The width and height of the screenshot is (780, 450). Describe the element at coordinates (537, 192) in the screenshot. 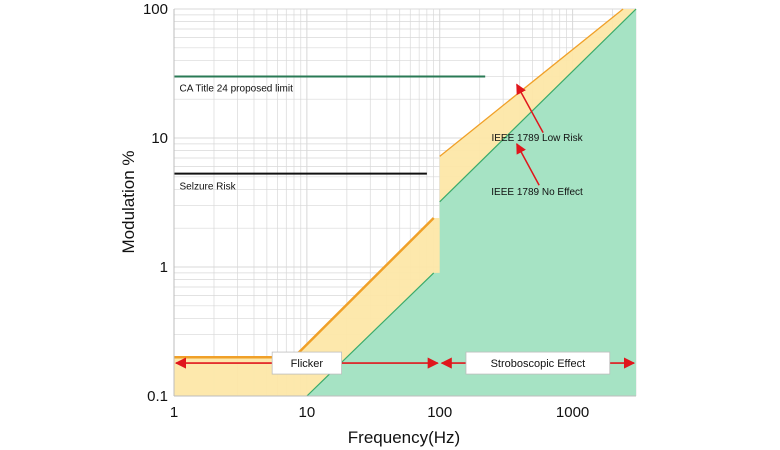

I see `annotation-label: IEEE 1789 No Effect` at that location.